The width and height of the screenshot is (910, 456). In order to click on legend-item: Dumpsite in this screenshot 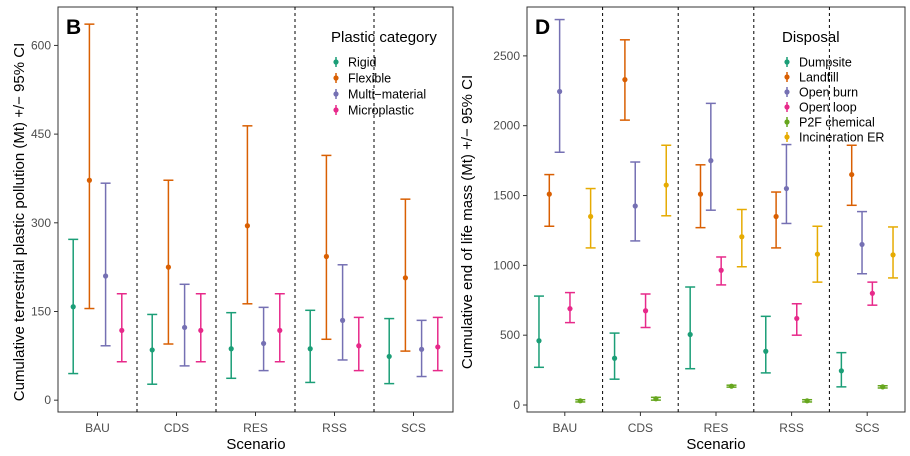, I will do `click(818, 63)`.